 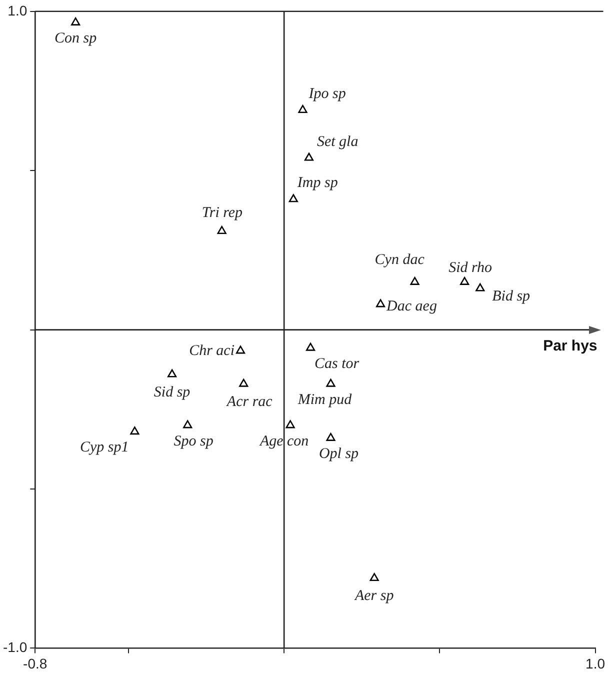 I want to click on annotation: Cas tor, so click(x=337, y=364).